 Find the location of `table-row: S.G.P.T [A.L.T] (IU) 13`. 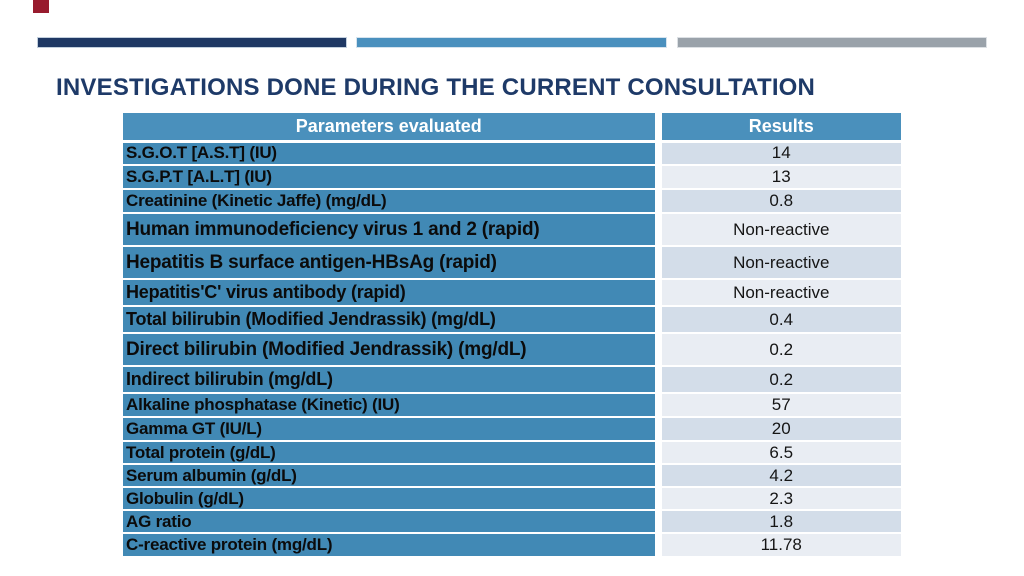

table-row: S.G.P.T [A.L.T] (IU) 13 is located at coordinates (512, 177).